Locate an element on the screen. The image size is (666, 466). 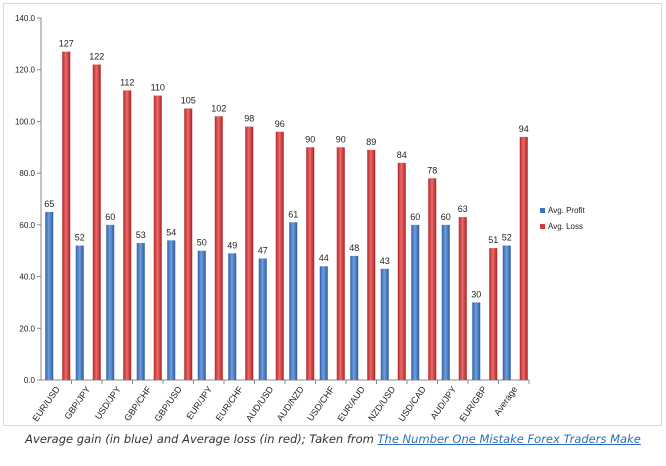
loss-data-label: 98 is located at coordinates (249, 119).